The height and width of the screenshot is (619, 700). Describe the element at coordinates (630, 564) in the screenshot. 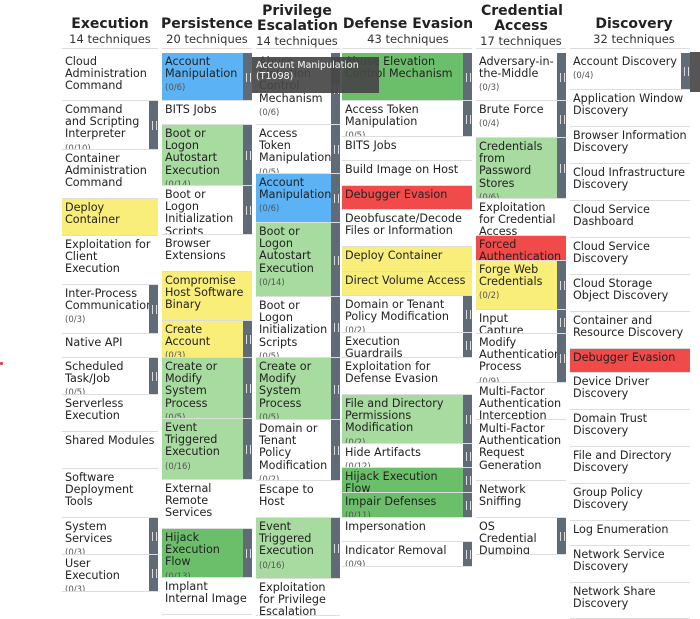

I see `technique-cell: Network Service Discovery` at that location.